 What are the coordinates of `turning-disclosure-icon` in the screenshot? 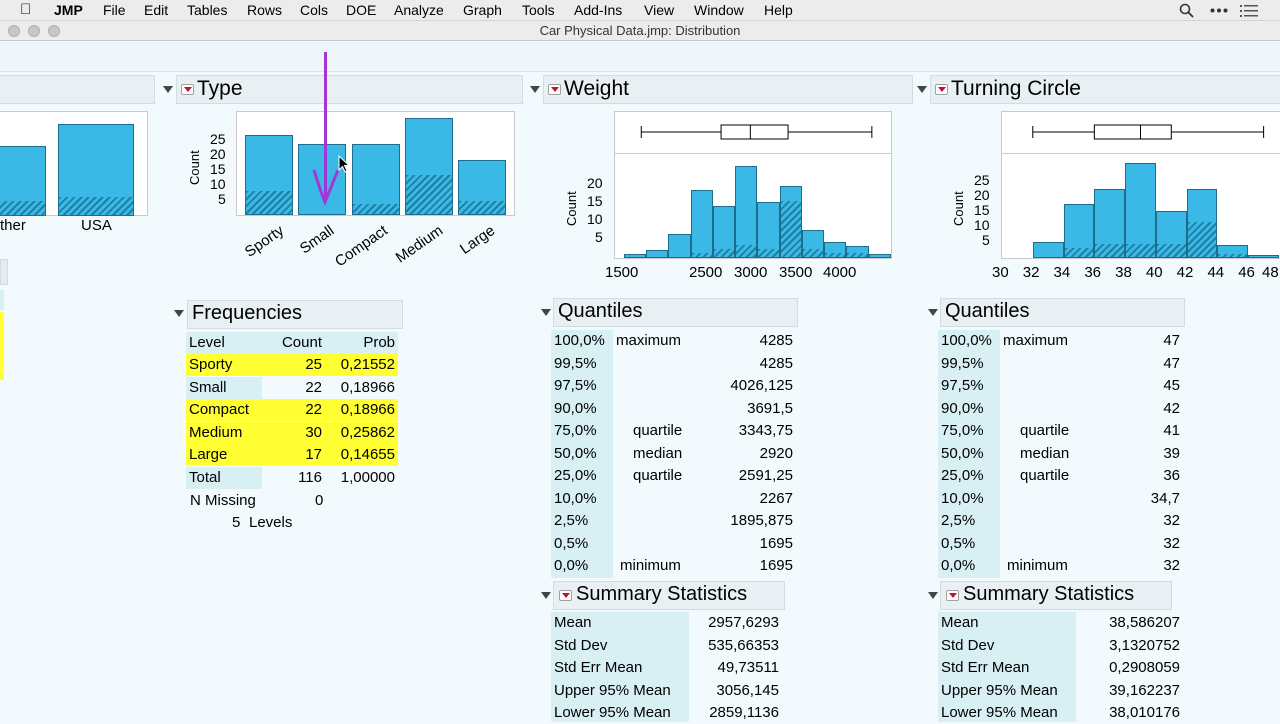 It's located at (922, 89).